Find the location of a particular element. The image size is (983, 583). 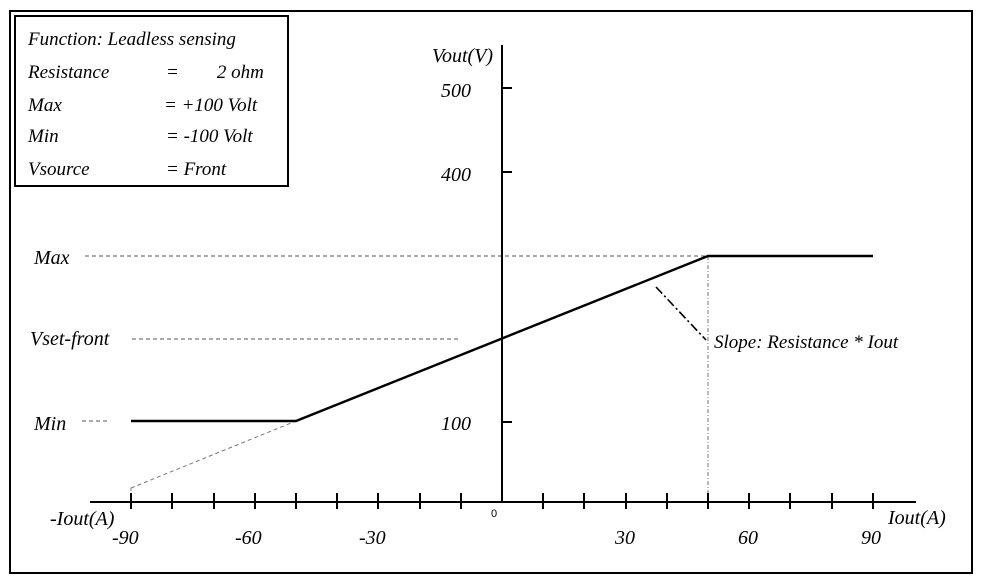

info-box is located at coordinates (151, 101).